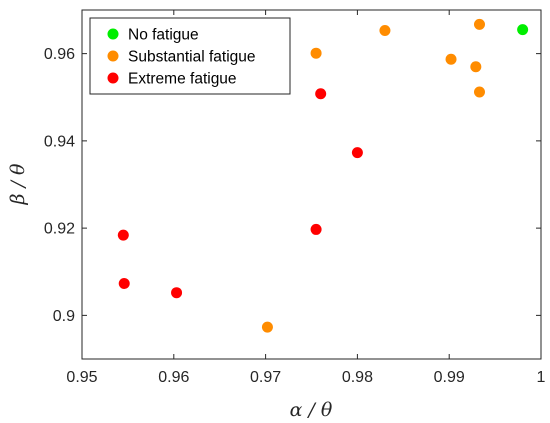  Describe the element at coordinates (173, 377) in the screenshot. I see `x-tick-label: 0.96` at that location.